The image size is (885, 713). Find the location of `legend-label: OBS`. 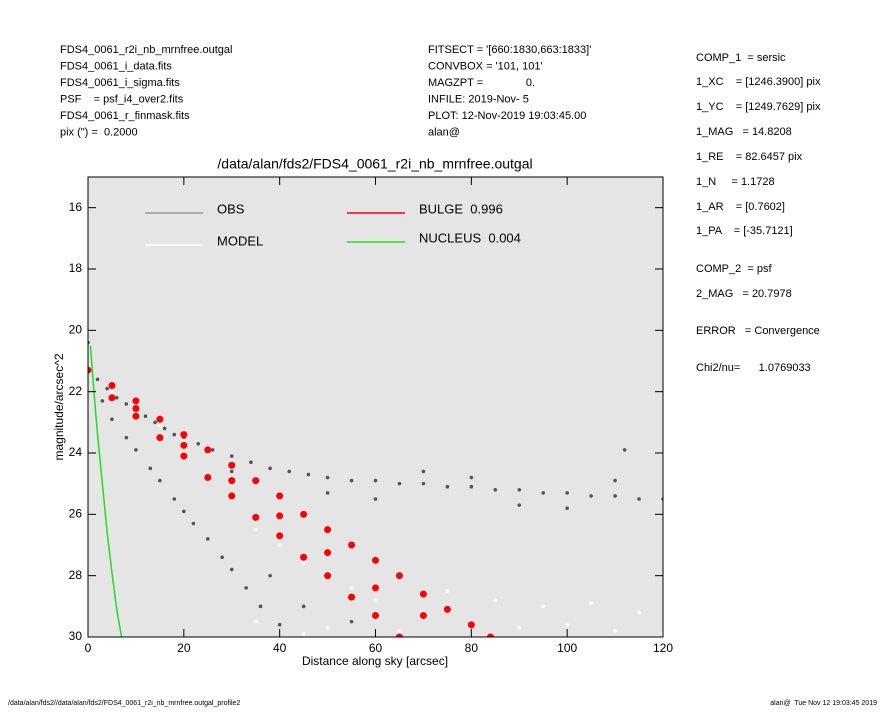

legend-label: OBS is located at coordinates (231, 208).